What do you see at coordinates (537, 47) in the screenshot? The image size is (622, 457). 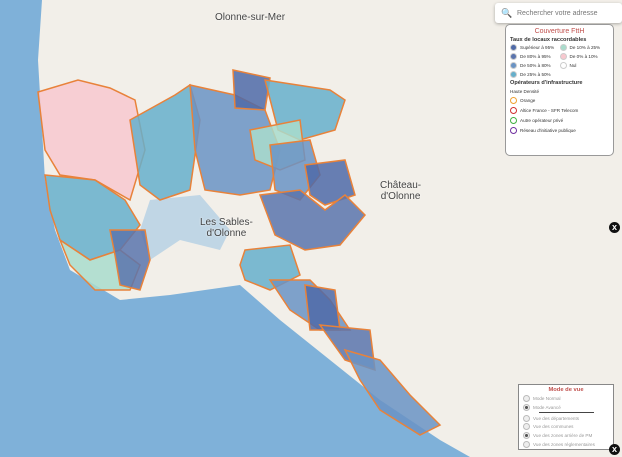 I see `rate-label: Supérieur à 95%` at bounding box center [537, 47].